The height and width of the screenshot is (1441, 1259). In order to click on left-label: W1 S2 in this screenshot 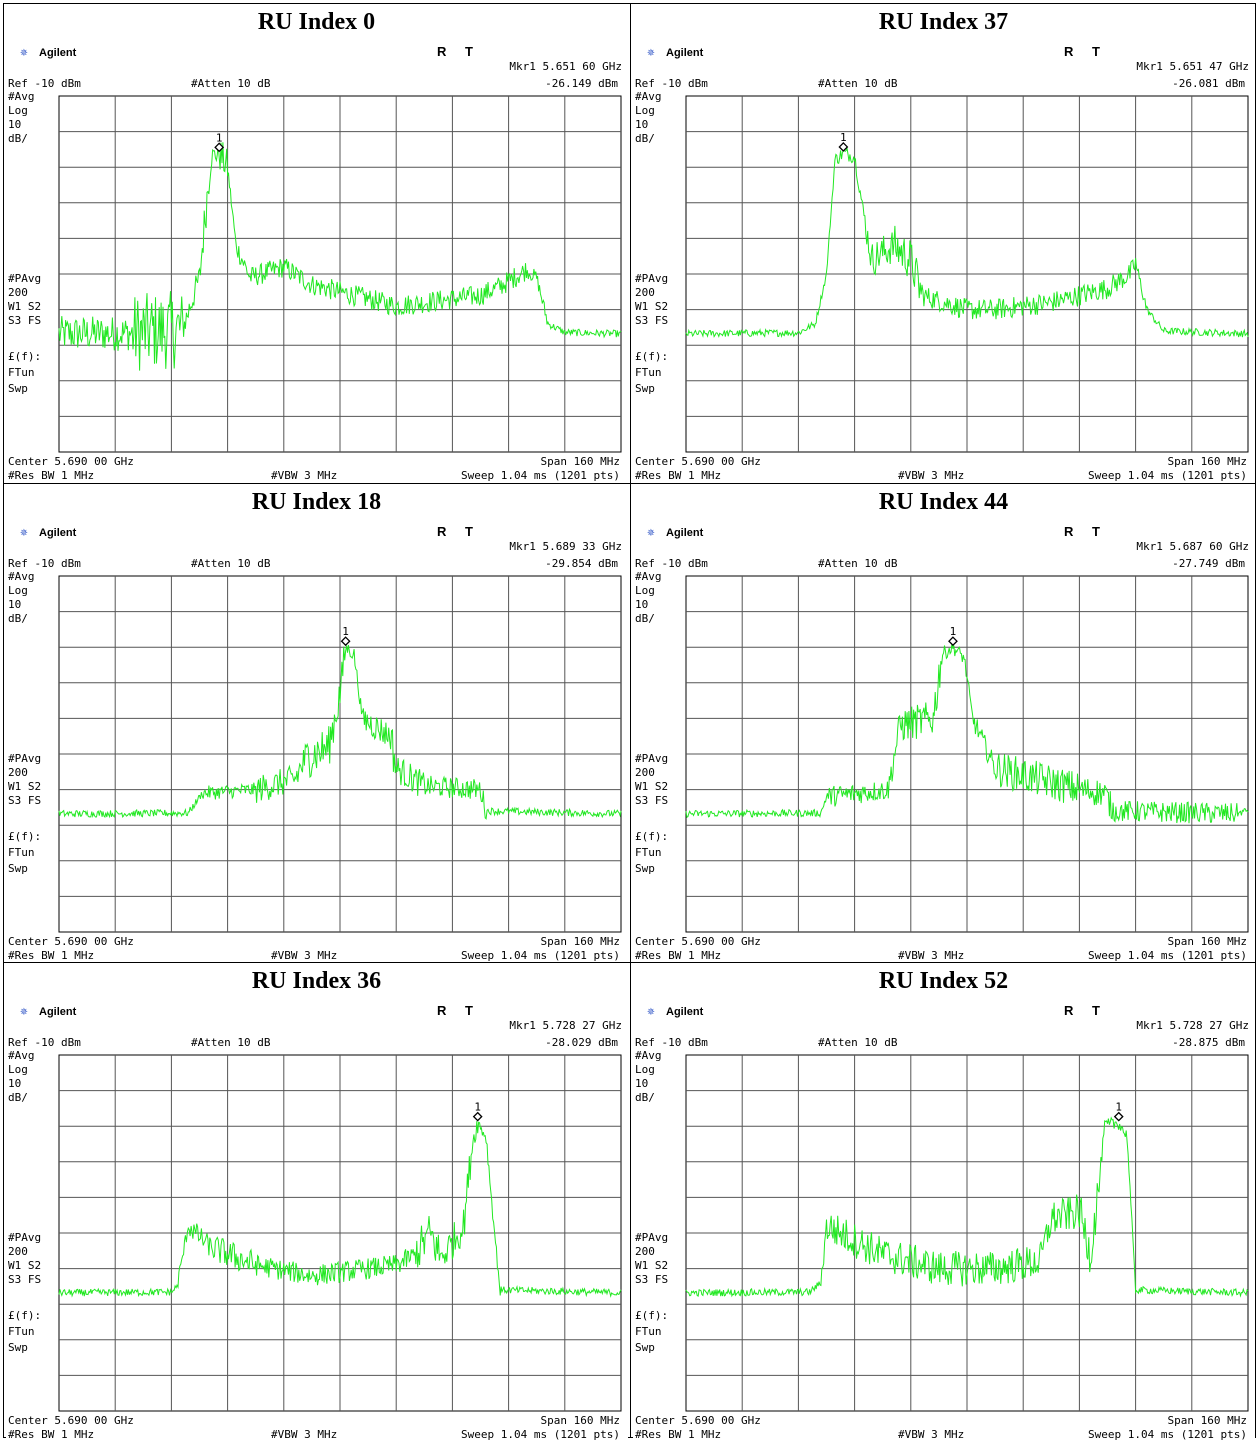, I will do `click(24, 786)`.